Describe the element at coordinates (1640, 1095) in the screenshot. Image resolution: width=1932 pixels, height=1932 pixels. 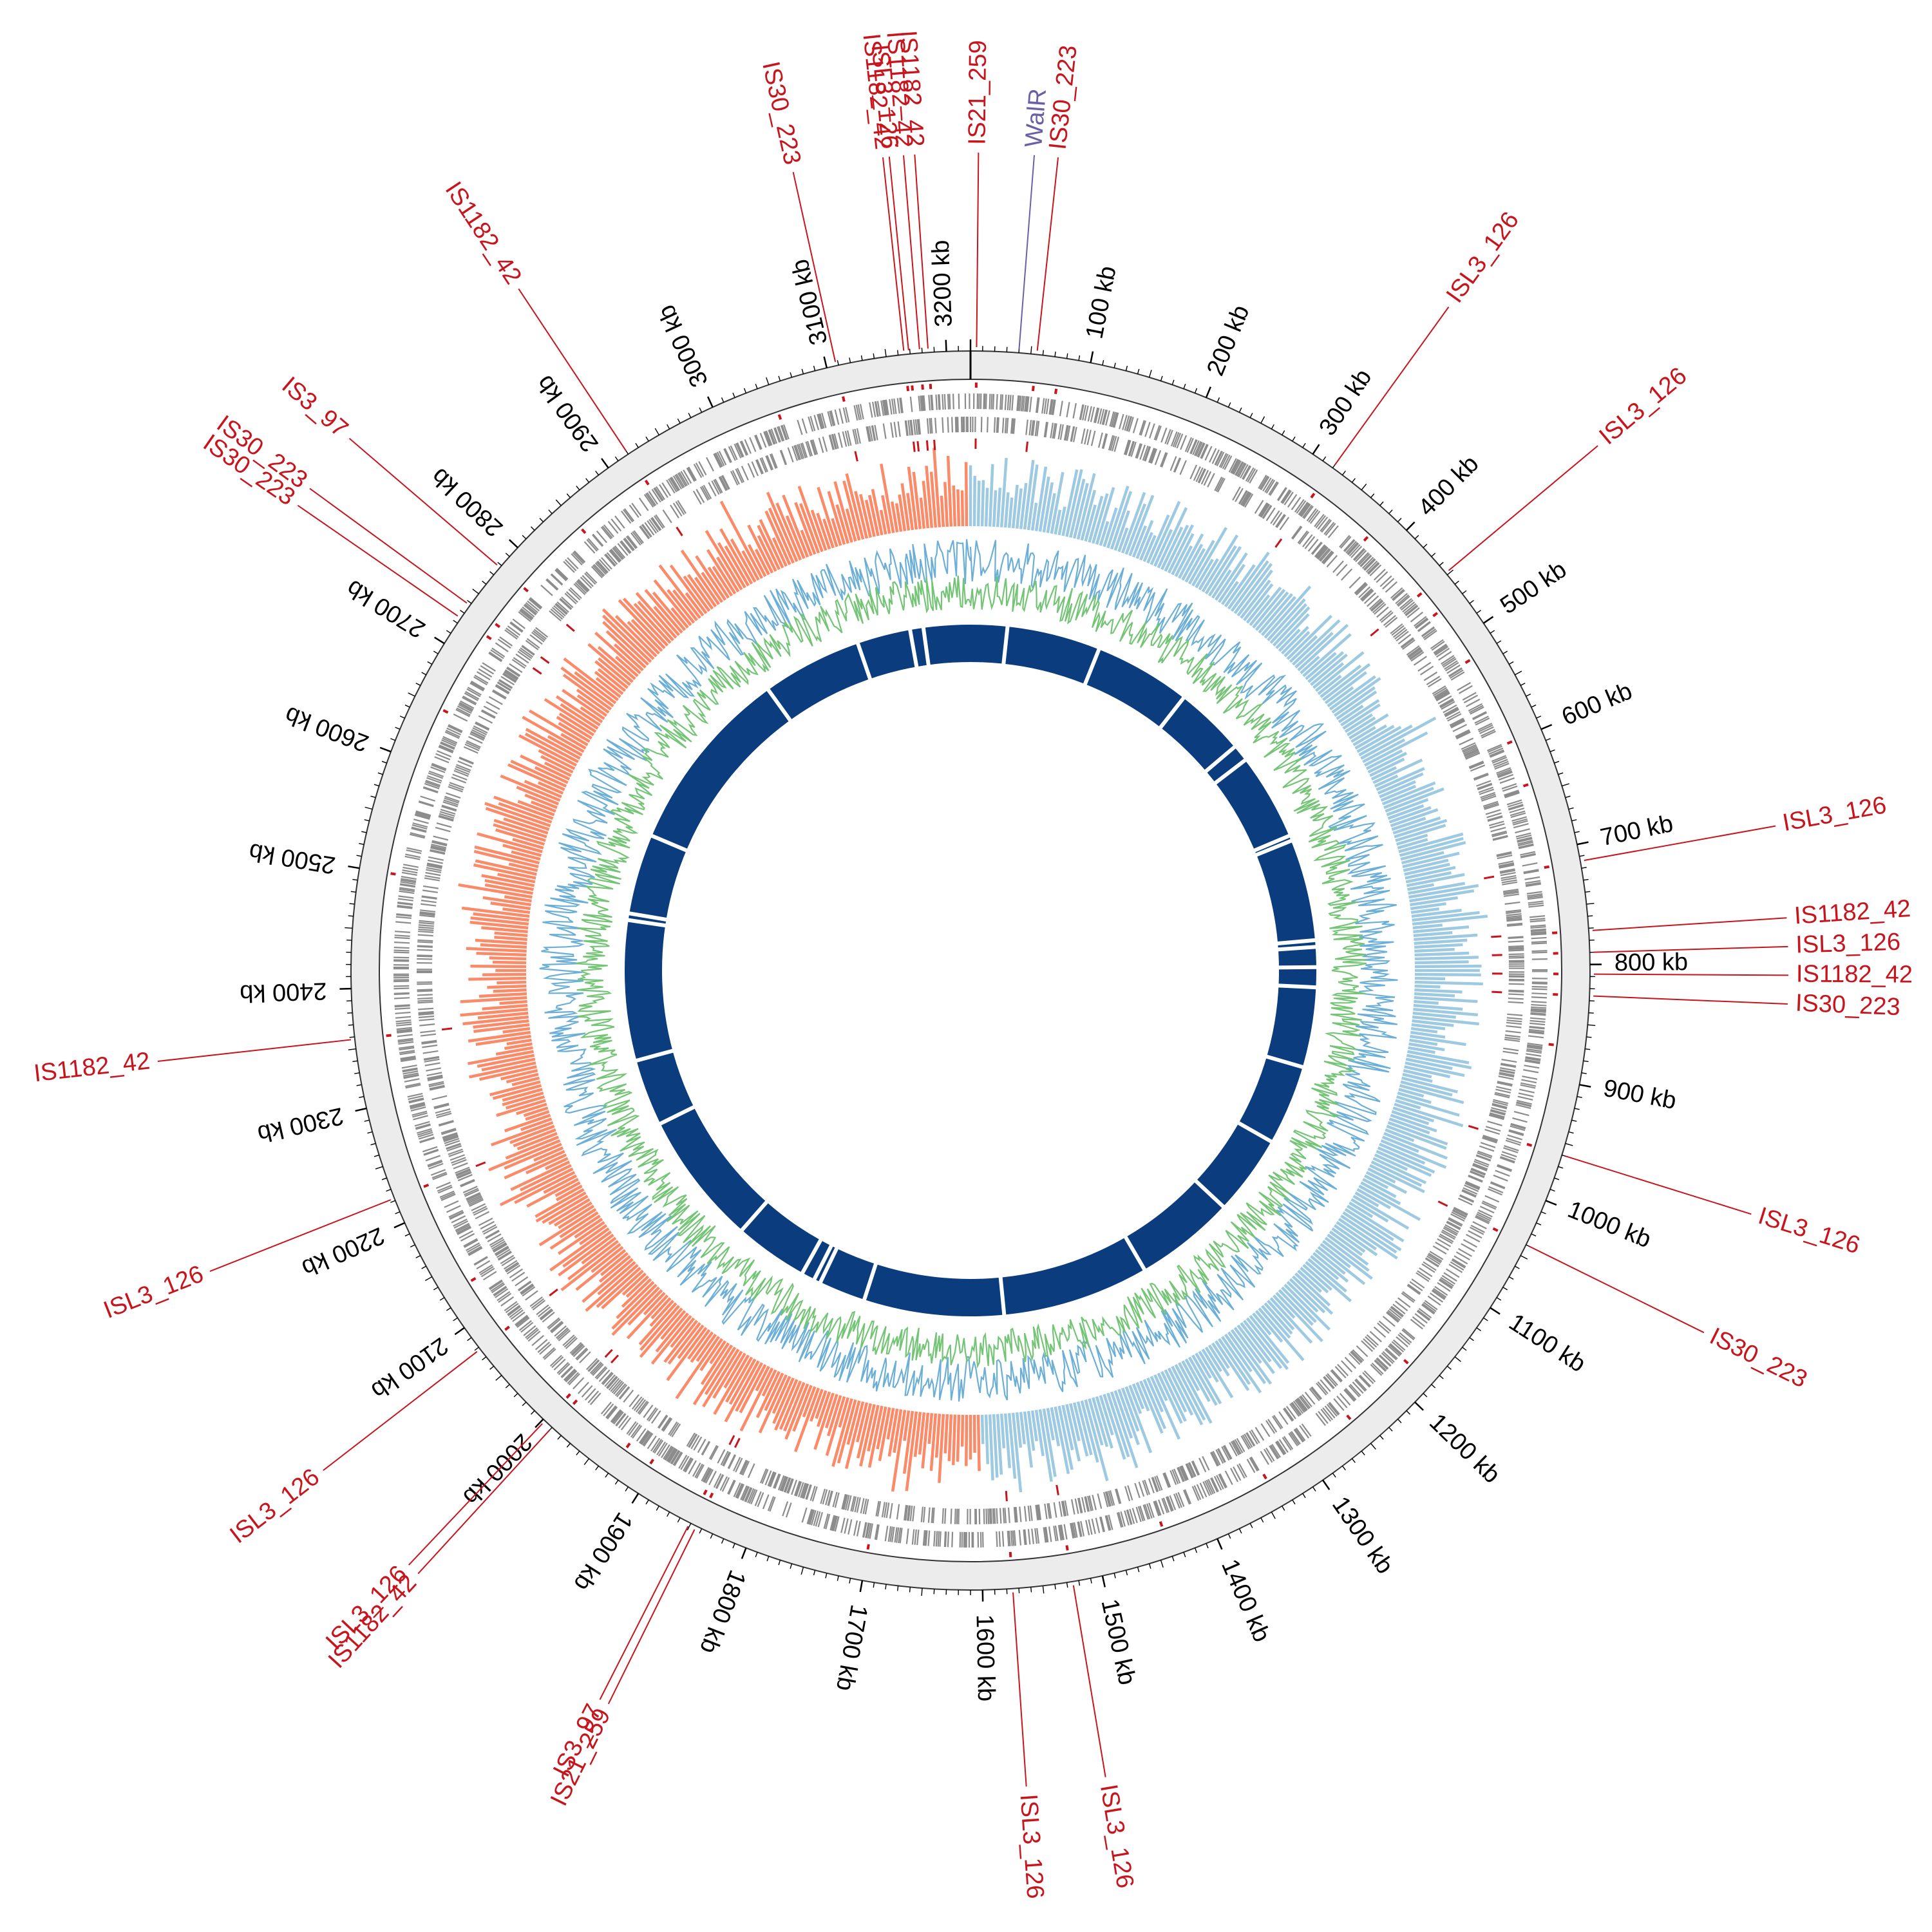
I see `scale-tick-label: 900 kb` at that location.